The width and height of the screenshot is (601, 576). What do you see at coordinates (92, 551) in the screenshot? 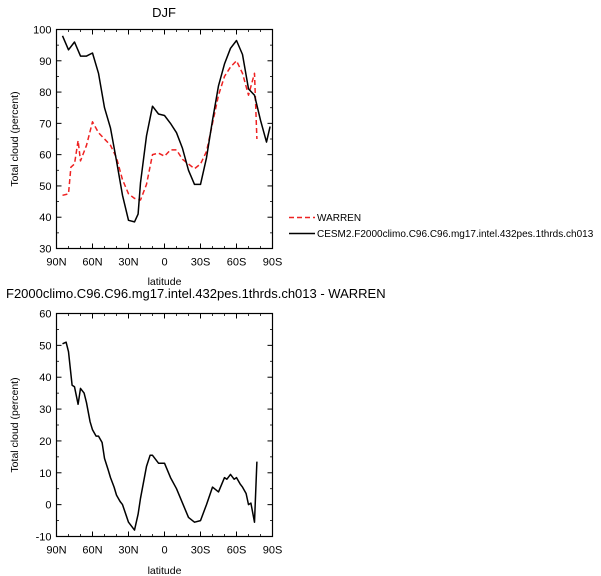
I see `bottom-xtick-label: 60N` at bounding box center [92, 551].